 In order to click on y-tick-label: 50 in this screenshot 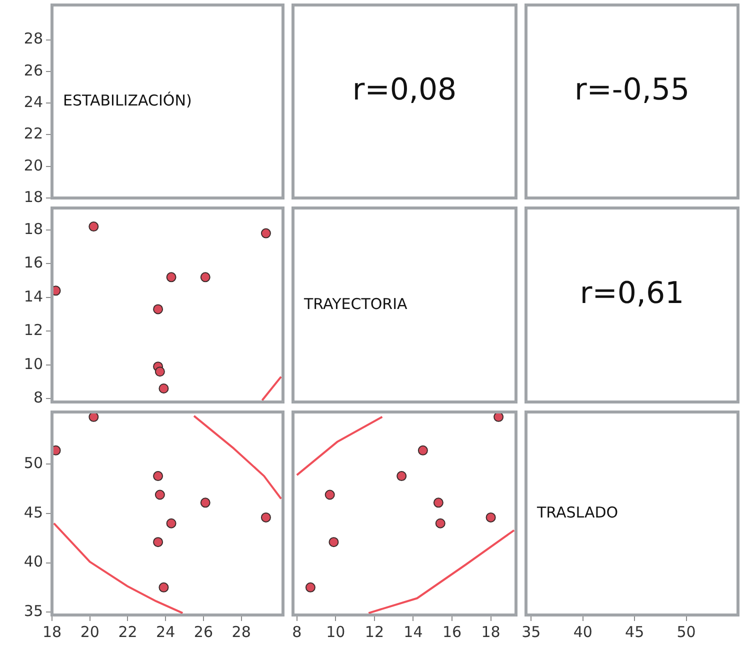, I will do `click(33, 463)`.